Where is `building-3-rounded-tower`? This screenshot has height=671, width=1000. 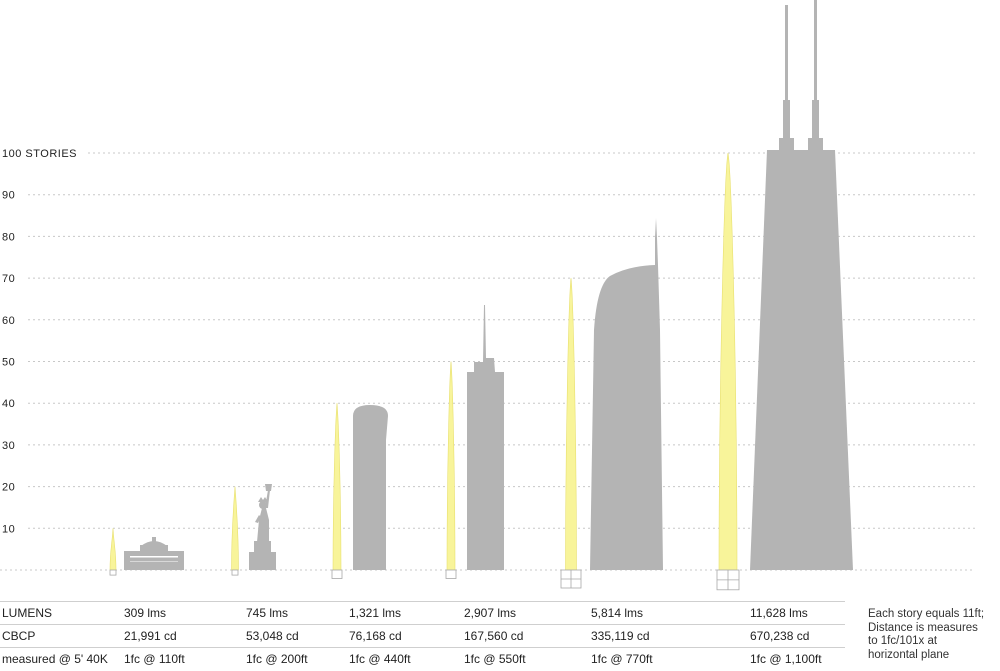
building-3-rounded-tower is located at coordinates (370, 487).